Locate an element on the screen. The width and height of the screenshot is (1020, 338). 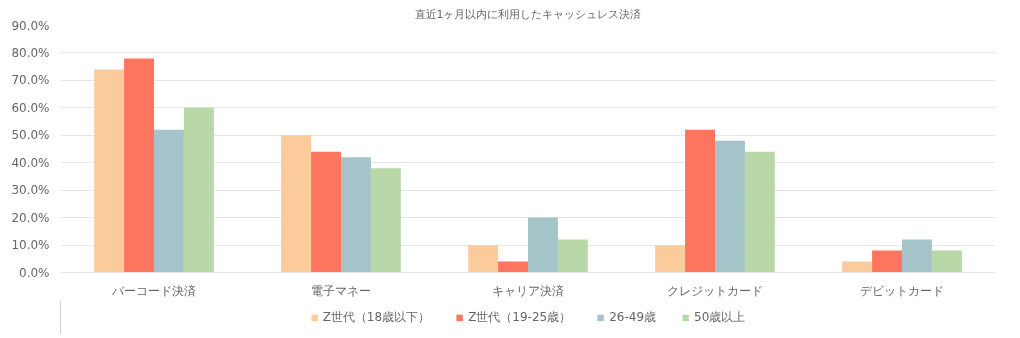
legend-label: 50歳以上 is located at coordinates (720, 317).